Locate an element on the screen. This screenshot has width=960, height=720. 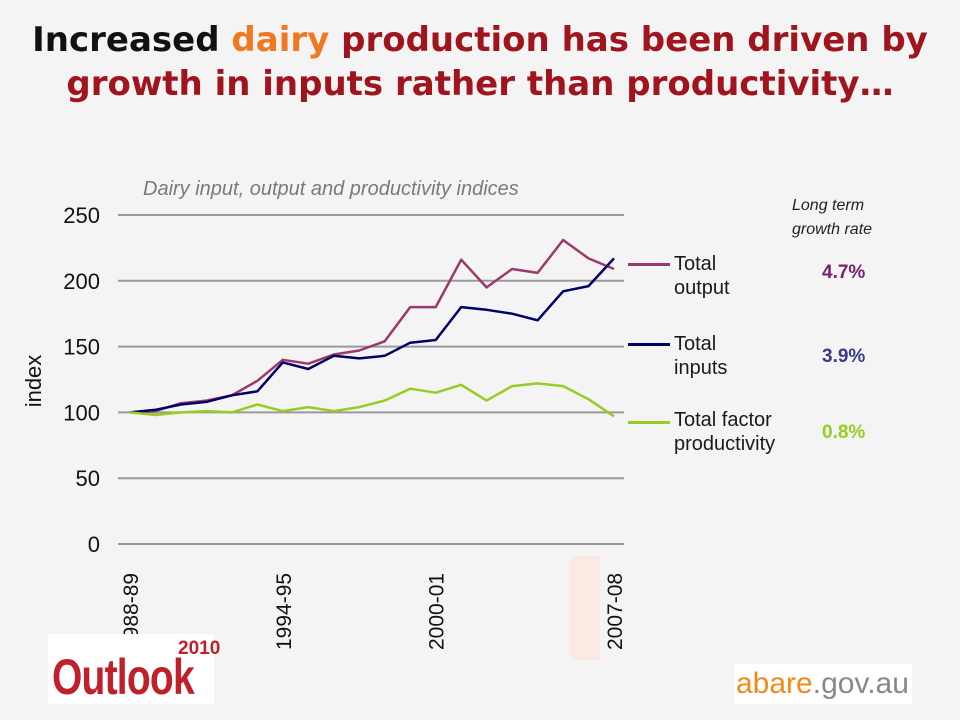
growth-rate-tfp: 0.8% is located at coordinates (844, 432).